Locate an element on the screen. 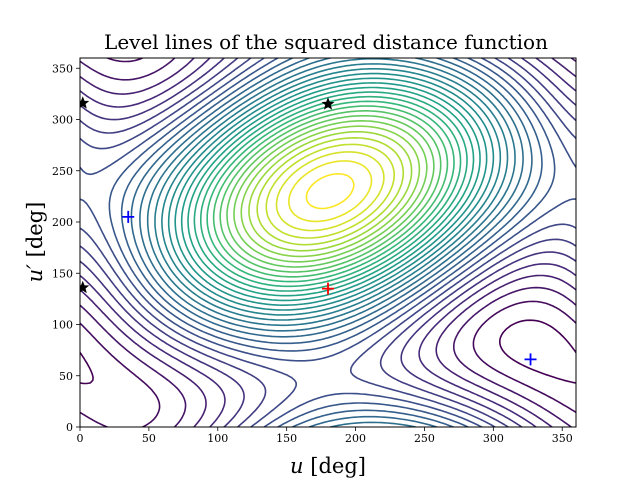  x-tick-label: 50 is located at coordinates (149, 438).